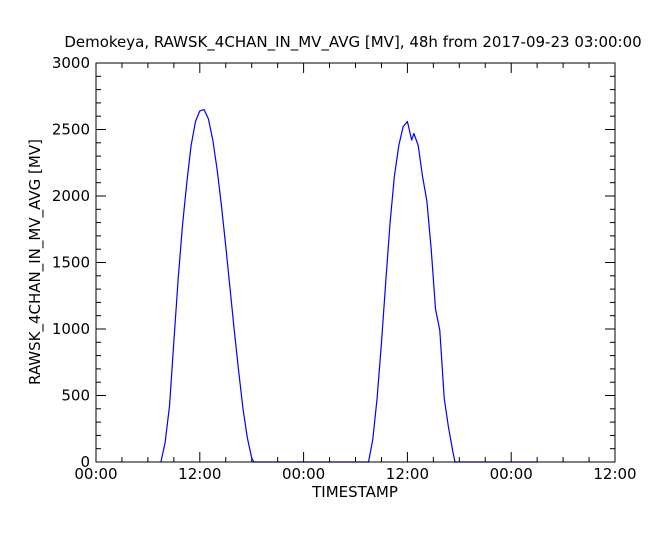 This screenshot has width=666, height=533. What do you see at coordinates (71, 130) in the screenshot?
I see `y-tick-label: 2500` at bounding box center [71, 130].